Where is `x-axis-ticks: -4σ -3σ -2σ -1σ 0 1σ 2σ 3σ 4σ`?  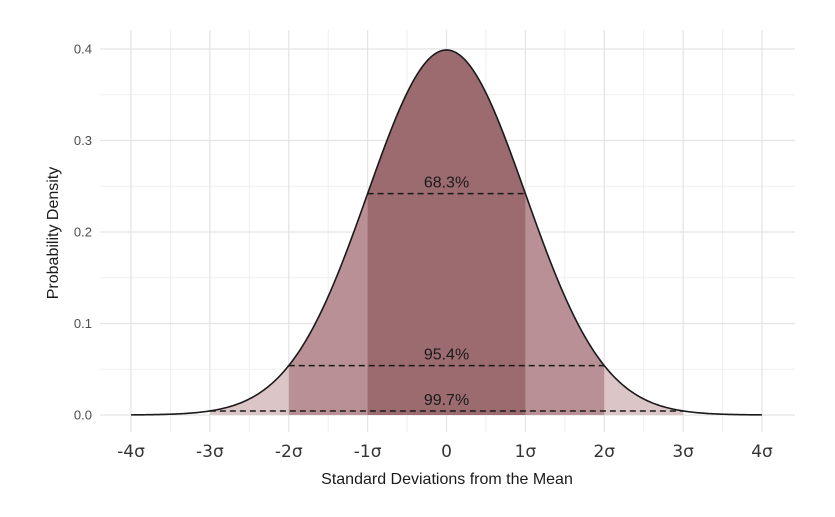
x-axis-ticks: -4σ -3σ -2σ -1σ 0 1σ 2σ 3σ 4σ is located at coordinates (445, 452).